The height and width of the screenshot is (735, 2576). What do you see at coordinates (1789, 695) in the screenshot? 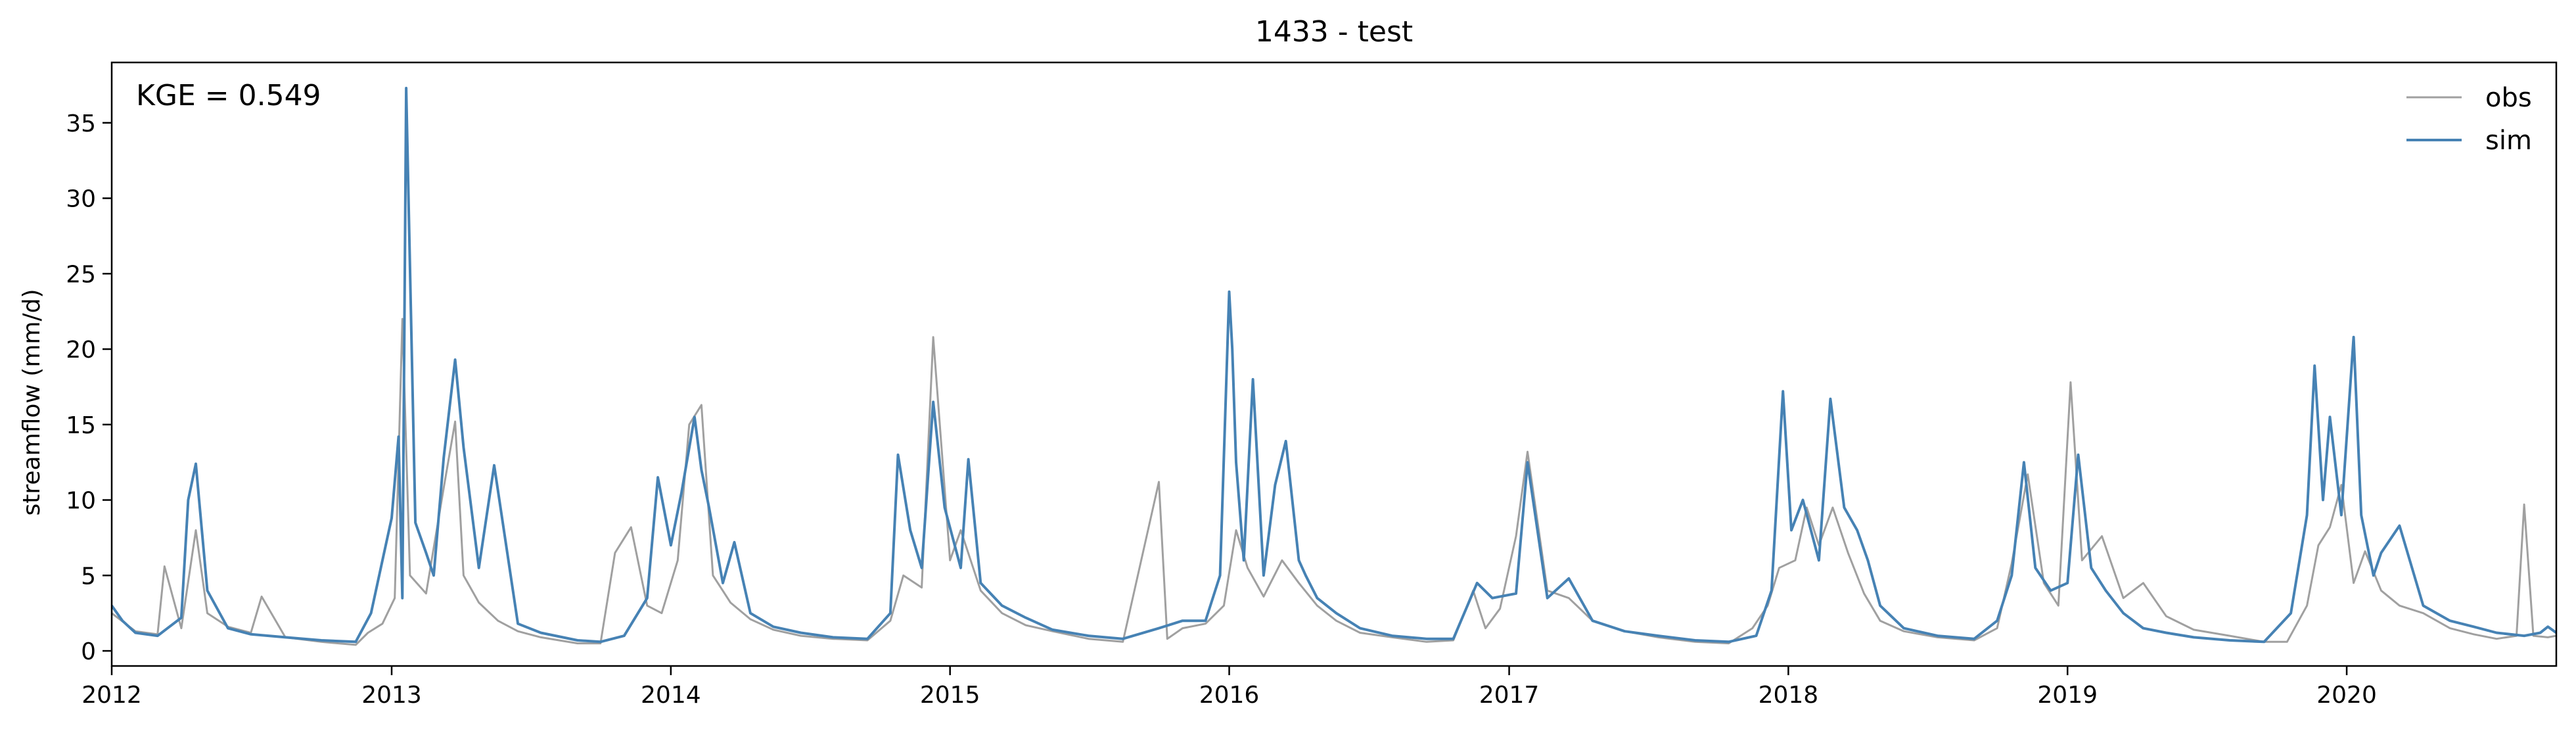
I see `x-tick-label: 2018` at bounding box center [1789, 695].